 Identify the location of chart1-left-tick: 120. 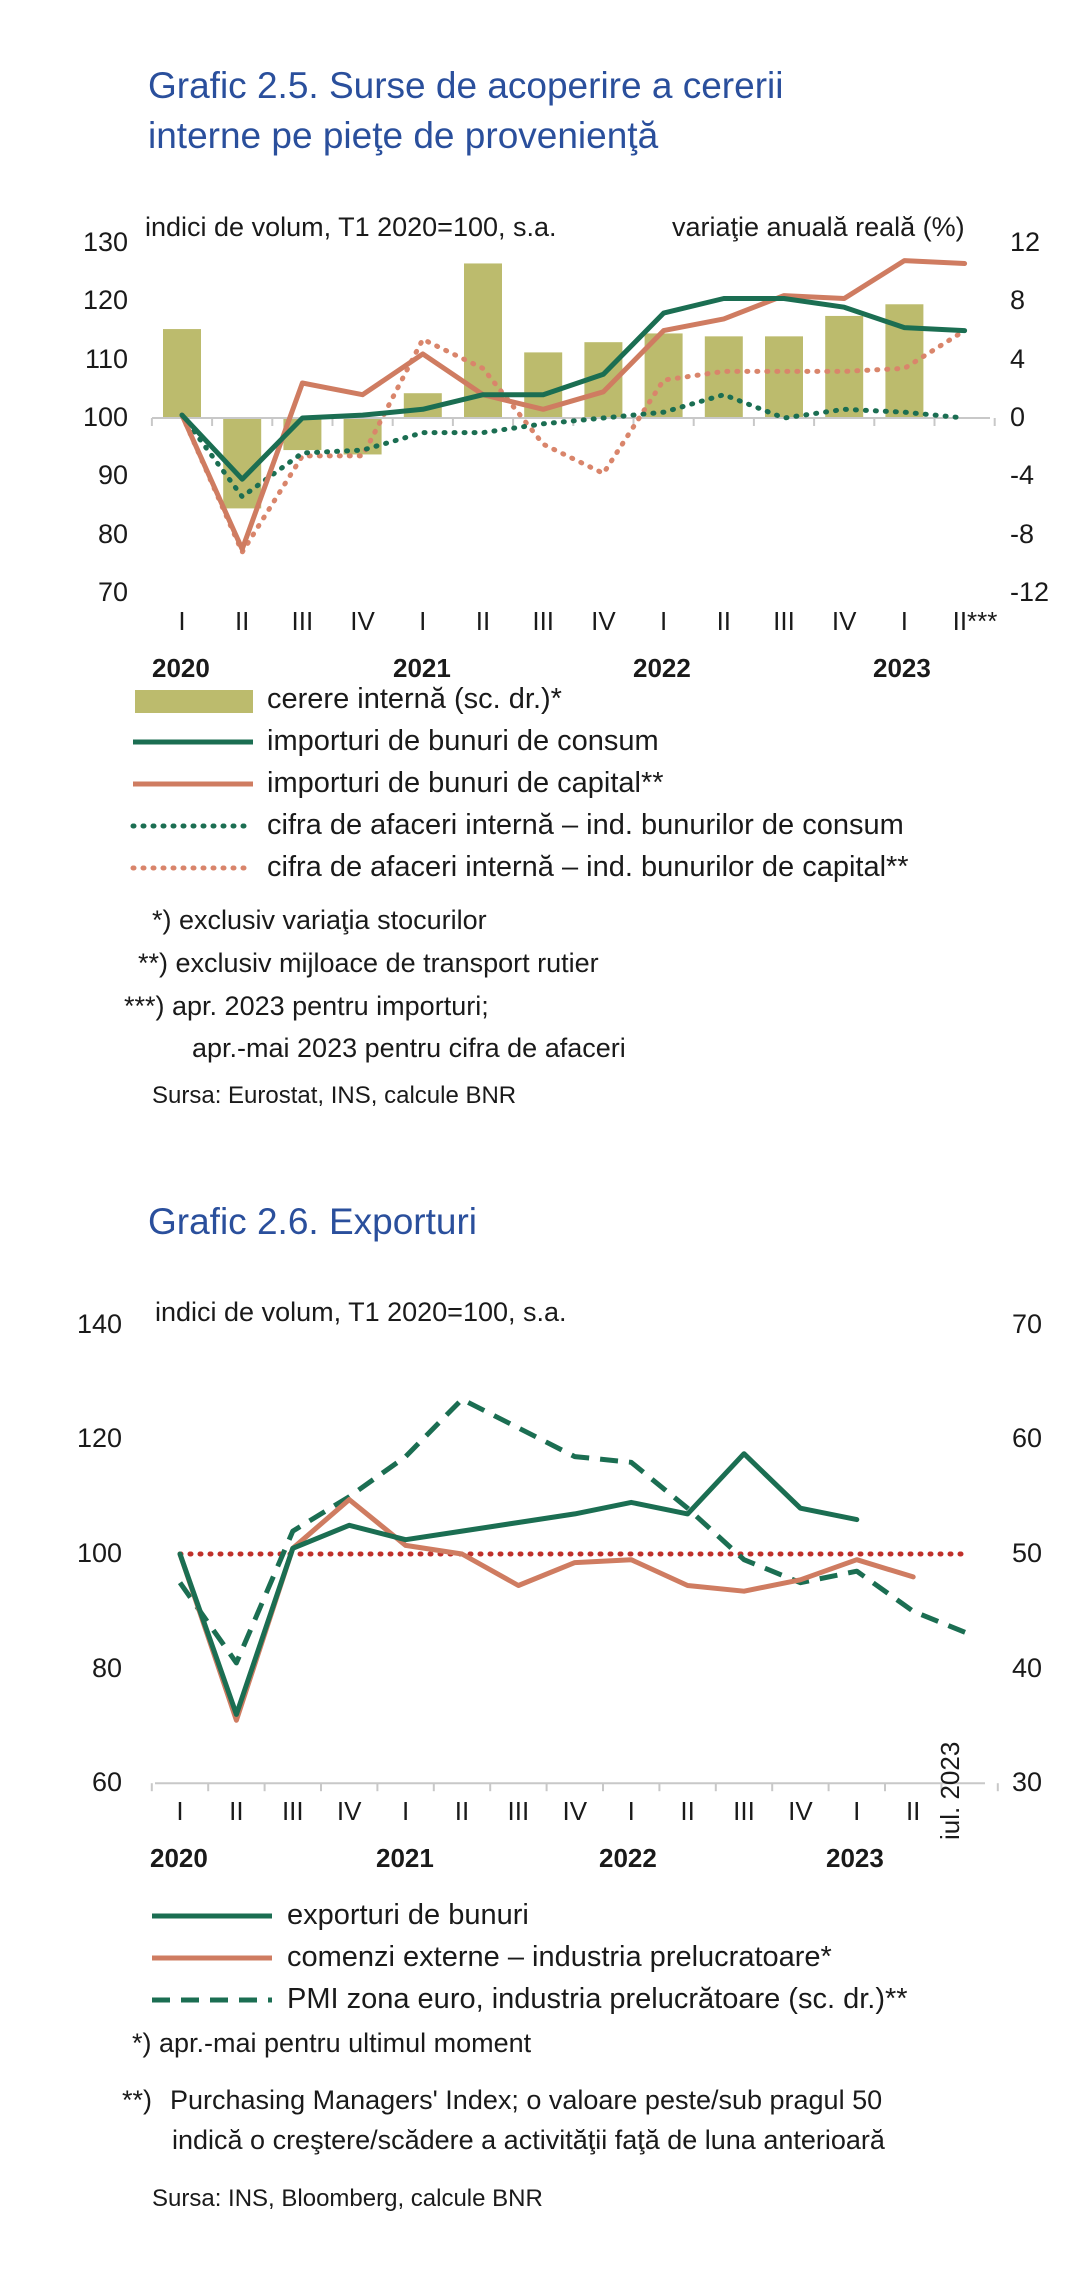
(105, 300).